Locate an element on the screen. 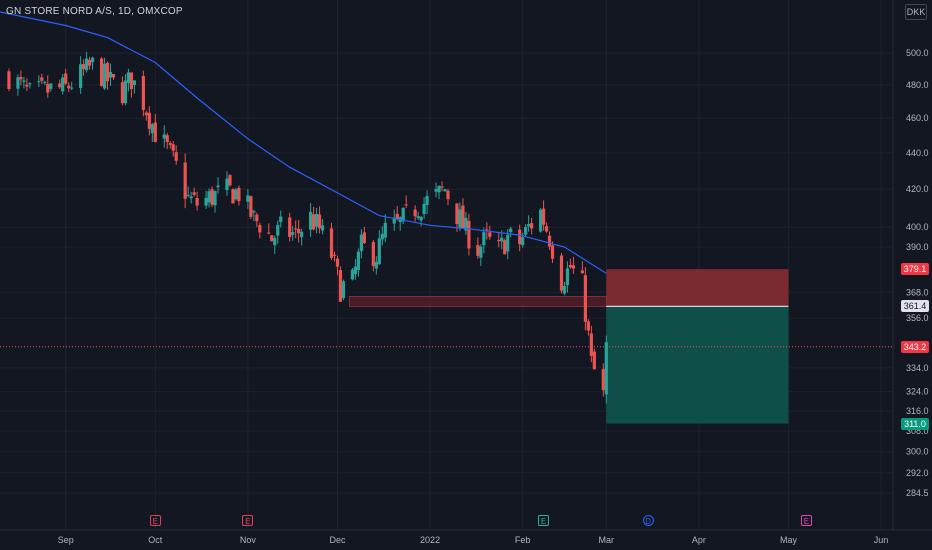  take-profit-zone is located at coordinates (697, 365).